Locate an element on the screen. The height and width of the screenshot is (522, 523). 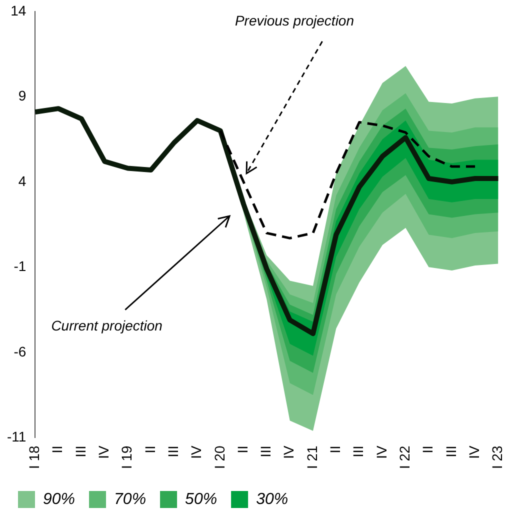
y-tick-label: 4 is located at coordinates (22, 180).